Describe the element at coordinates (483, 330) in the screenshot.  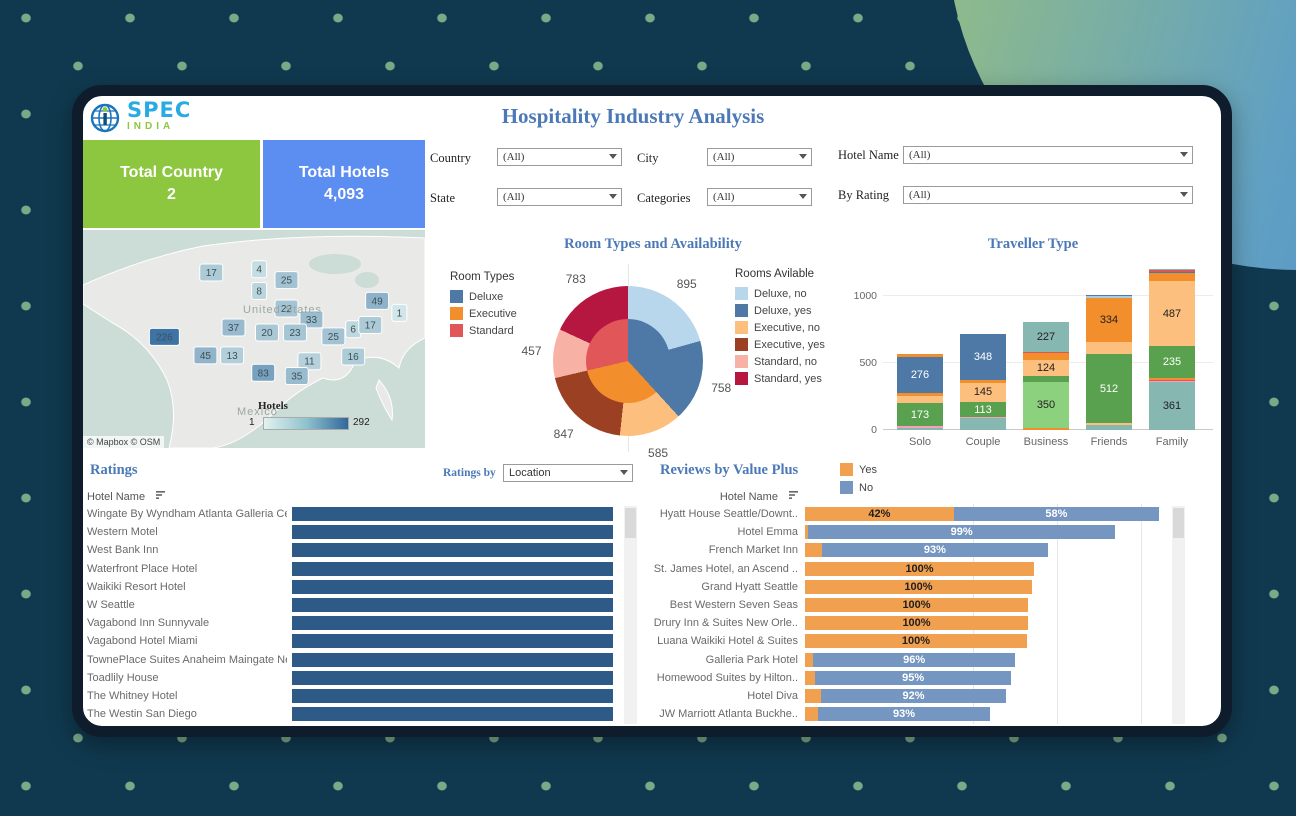
I see `room-type-legend-item: Standard` at that location.